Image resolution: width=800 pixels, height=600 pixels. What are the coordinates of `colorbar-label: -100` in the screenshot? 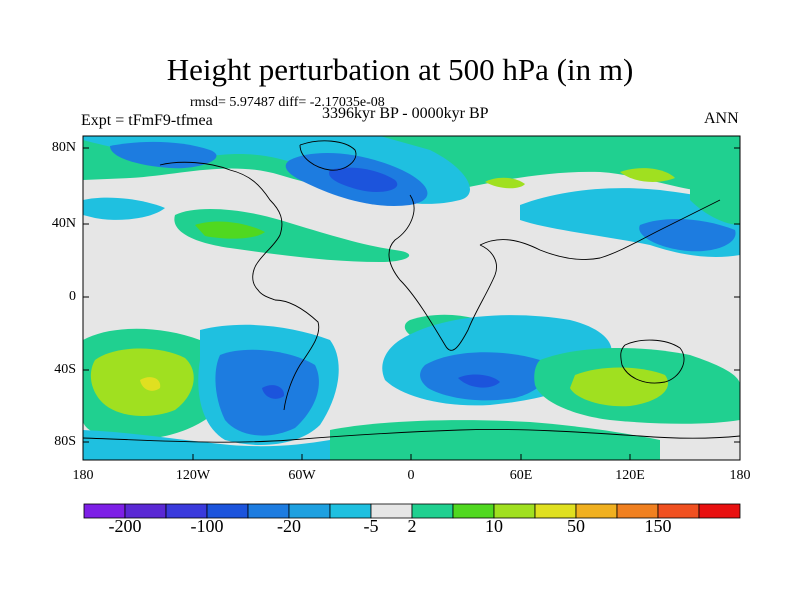 It's located at (207, 526).